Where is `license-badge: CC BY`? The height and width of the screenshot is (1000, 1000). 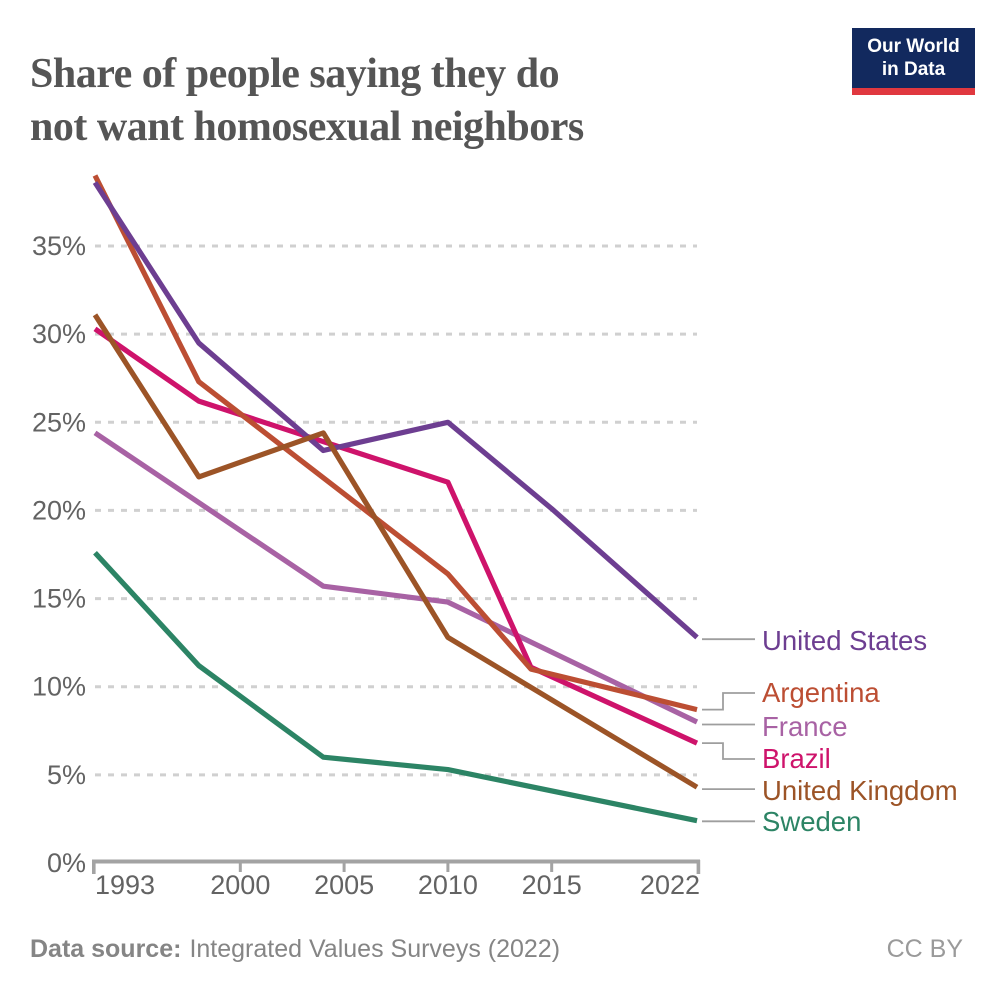
license-badge: CC BY is located at coordinates (924, 949).